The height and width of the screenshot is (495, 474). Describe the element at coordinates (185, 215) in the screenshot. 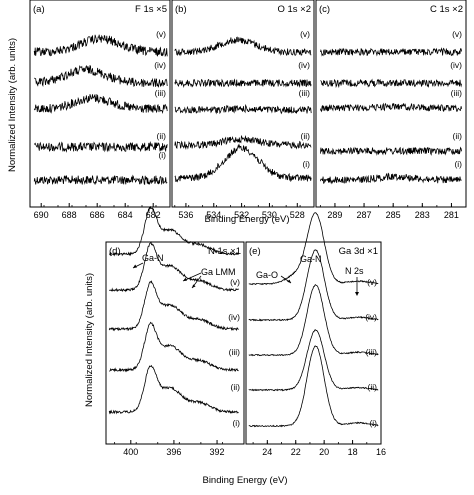

I see `x-tick-label: 536` at that location.